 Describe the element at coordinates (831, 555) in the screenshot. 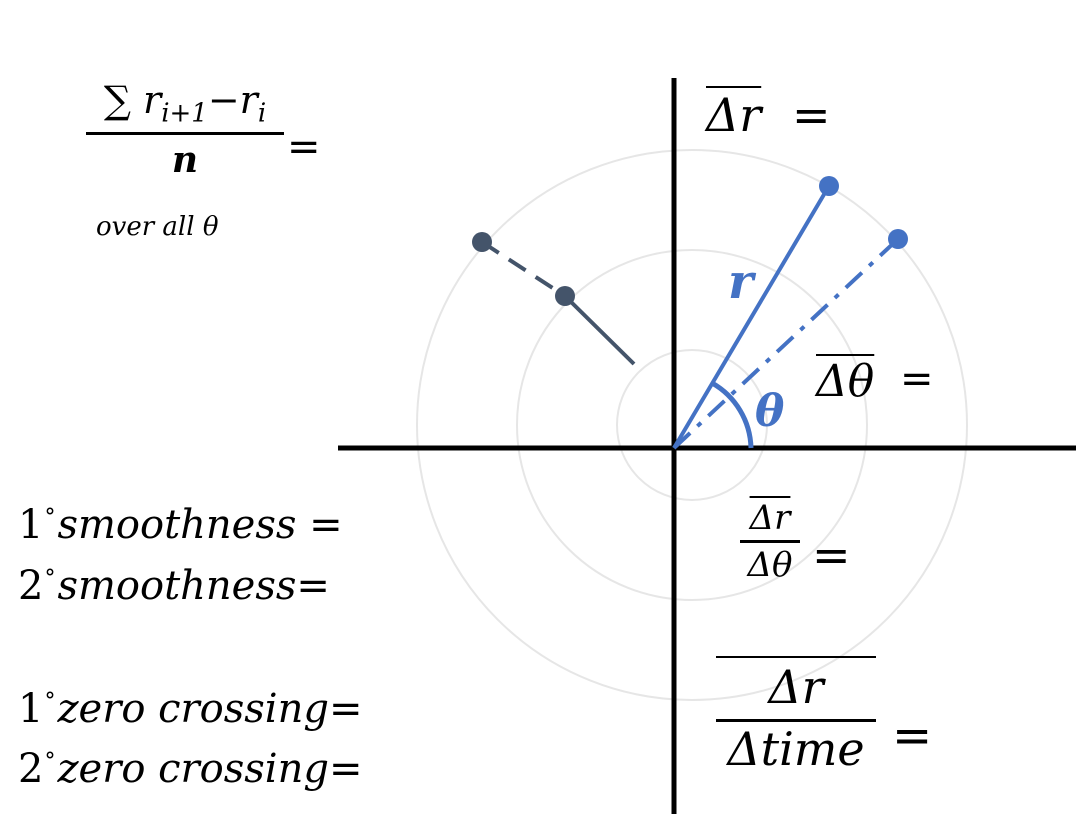

I see `dr-dtheta-equals: =` at that location.